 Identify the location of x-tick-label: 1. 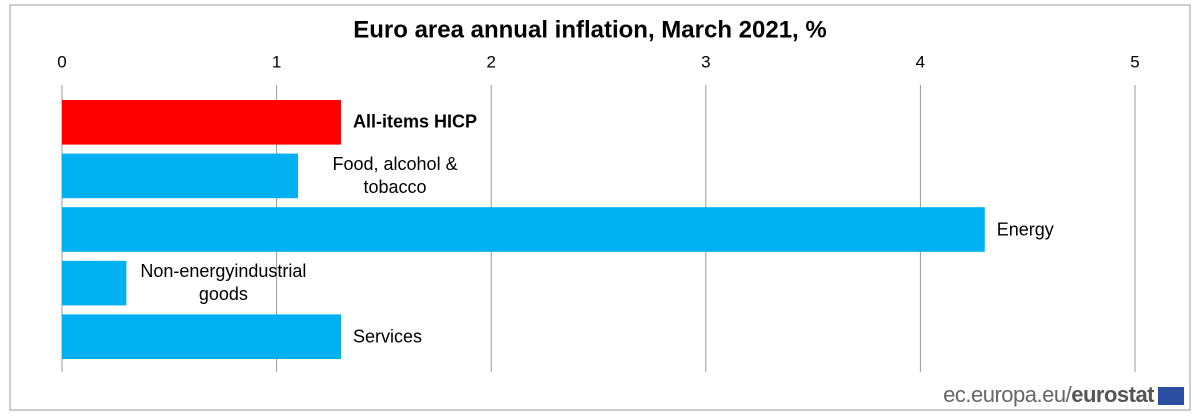
(276, 61).